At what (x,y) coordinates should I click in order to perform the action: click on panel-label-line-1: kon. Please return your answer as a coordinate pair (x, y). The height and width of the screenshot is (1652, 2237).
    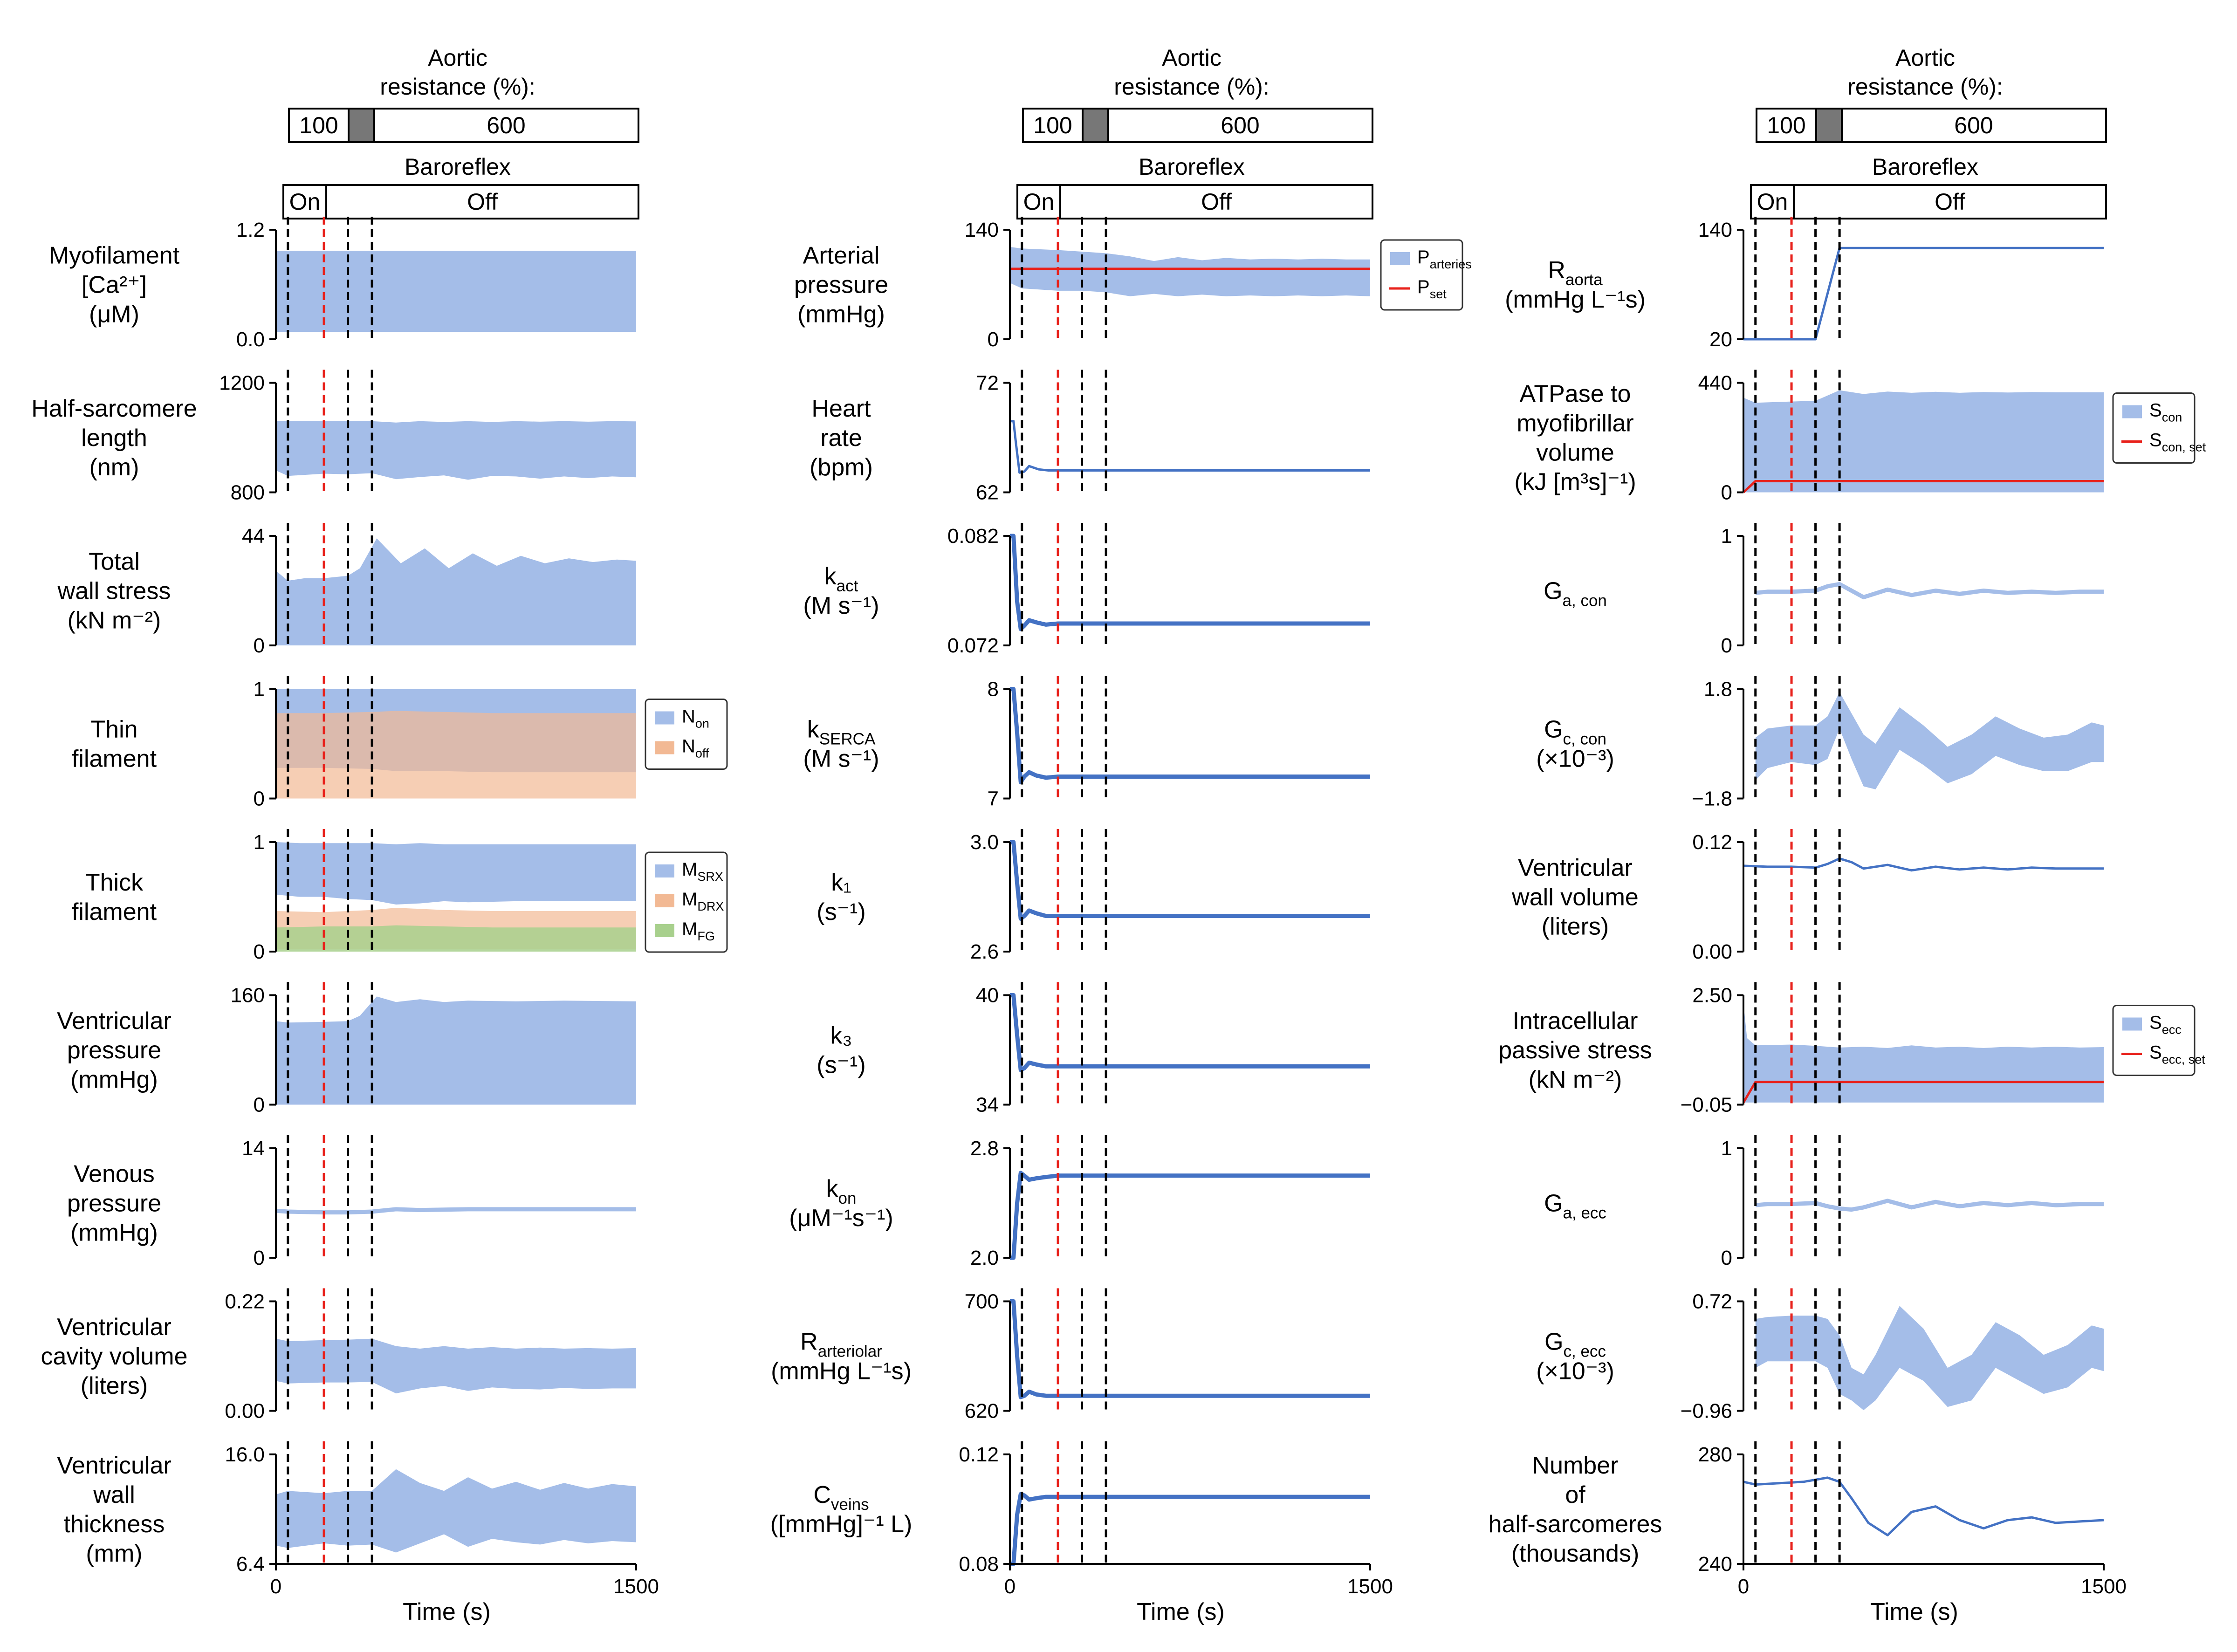
    Looking at the image, I should click on (842, 1191).